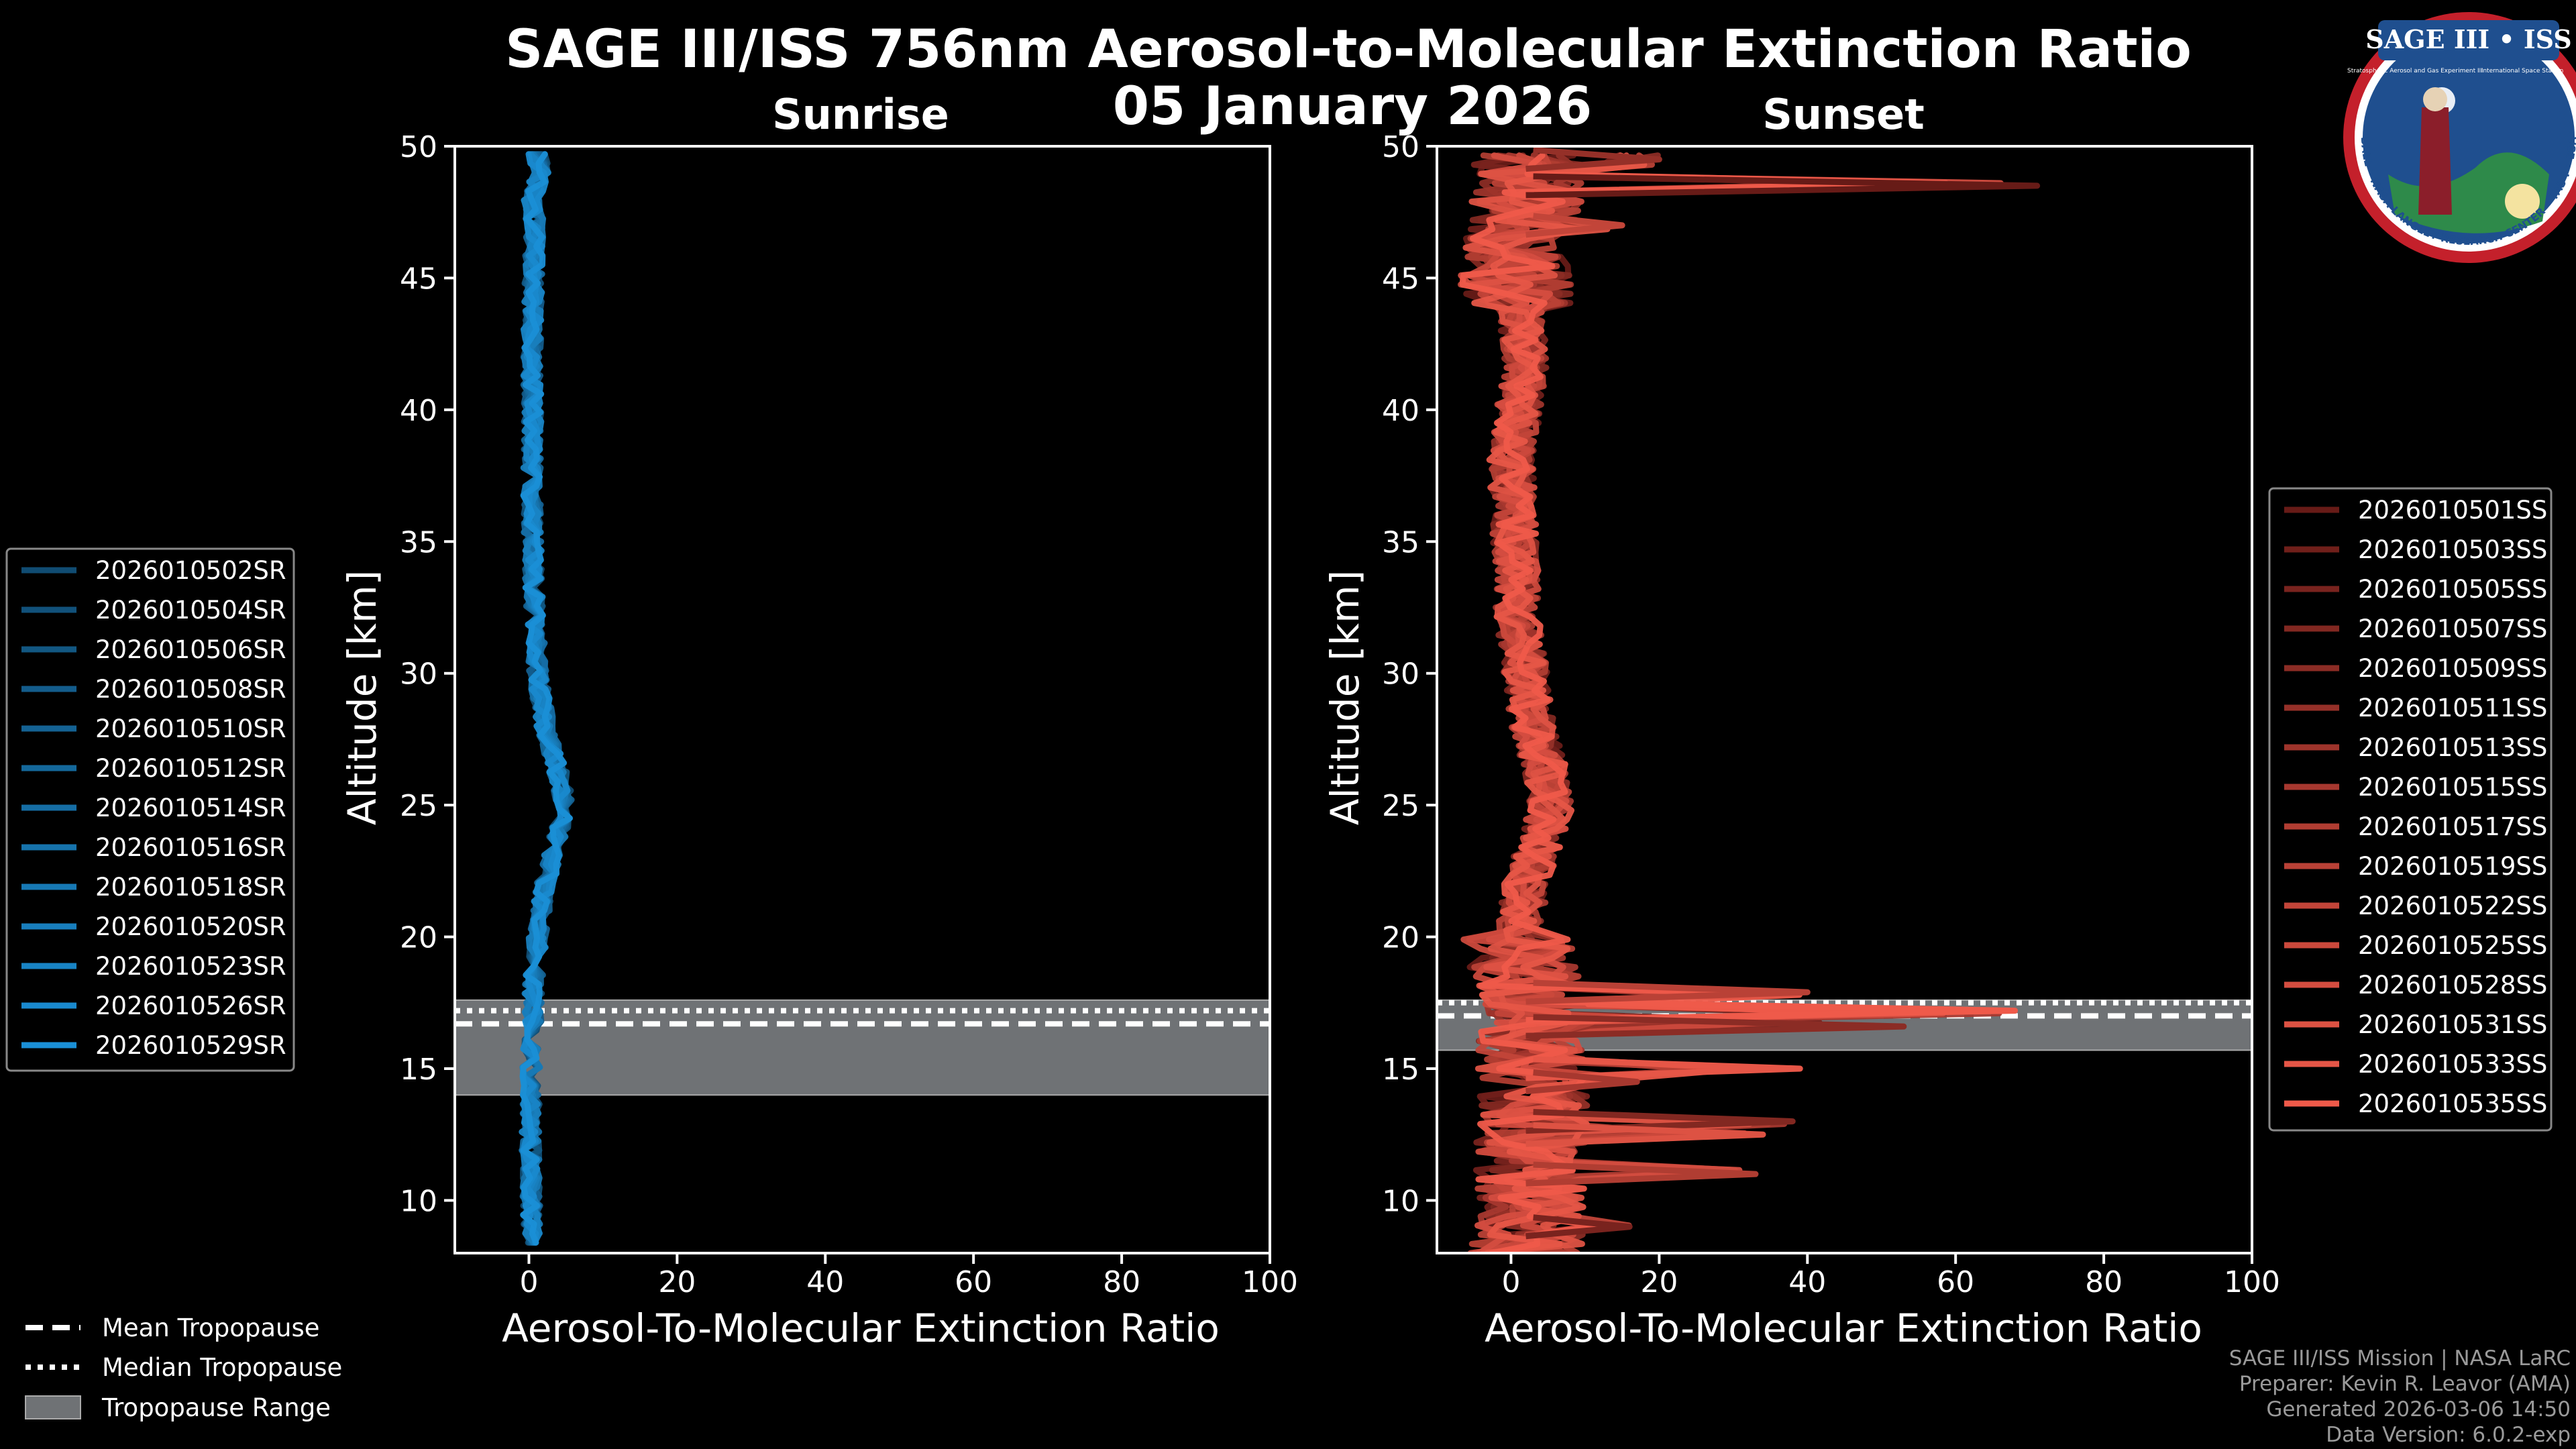 Image resolution: width=2576 pixels, height=1449 pixels. What do you see at coordinates (190, 847) in the screenshot?
I see `legend-label-2026010516SR: 2026010516SR` at bounding box center [190, 847].